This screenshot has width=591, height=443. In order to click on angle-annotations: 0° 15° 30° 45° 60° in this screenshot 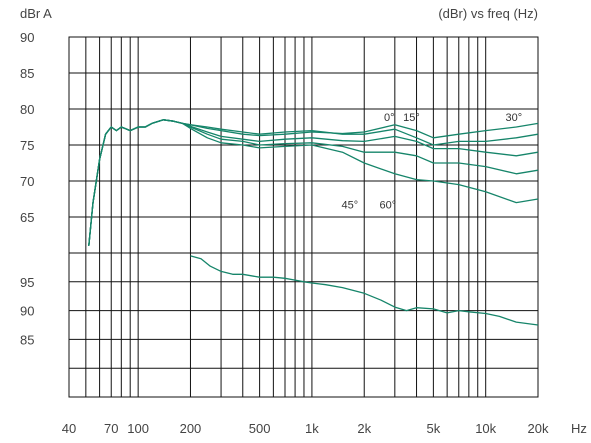, I will do `click(432, 161)`.